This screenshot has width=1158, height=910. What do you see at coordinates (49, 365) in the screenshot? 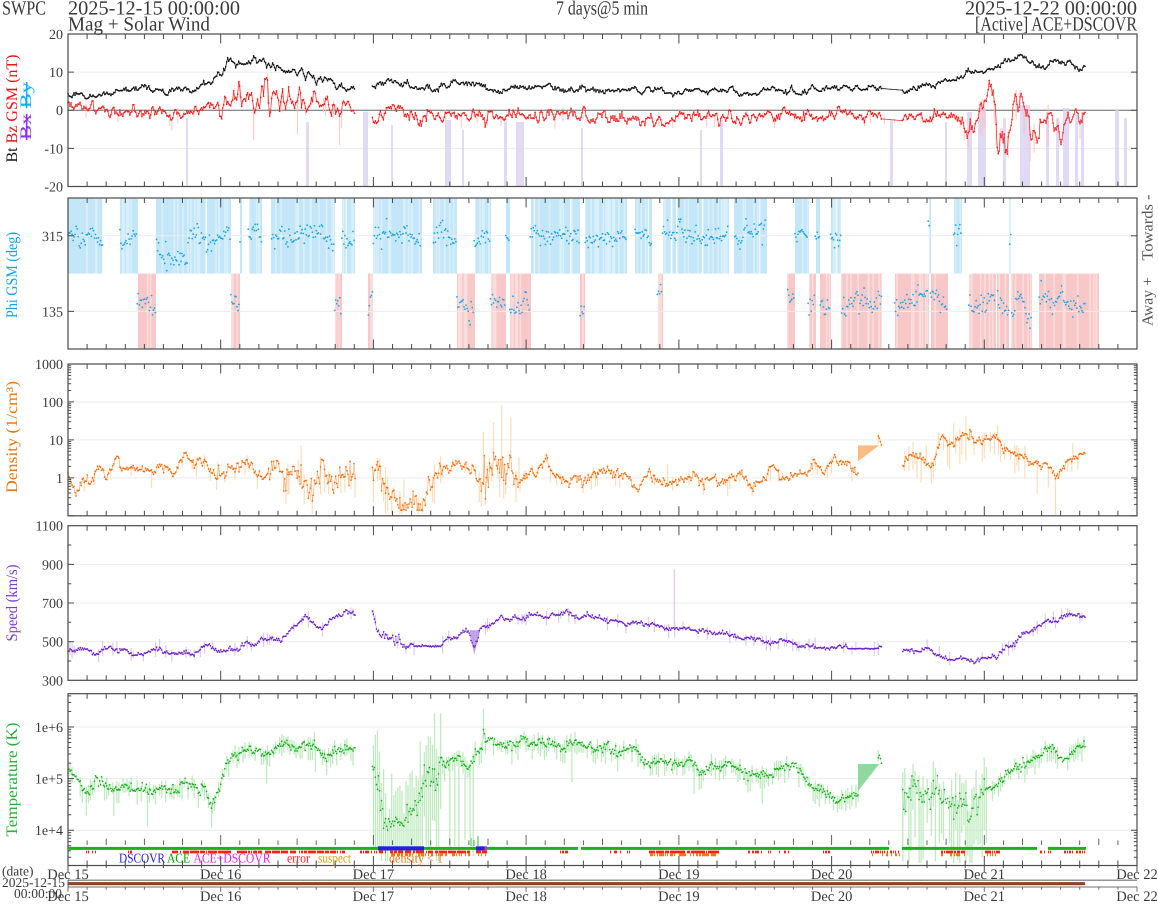
I see `svg-text: 1000` at bounding box center [49, 365].